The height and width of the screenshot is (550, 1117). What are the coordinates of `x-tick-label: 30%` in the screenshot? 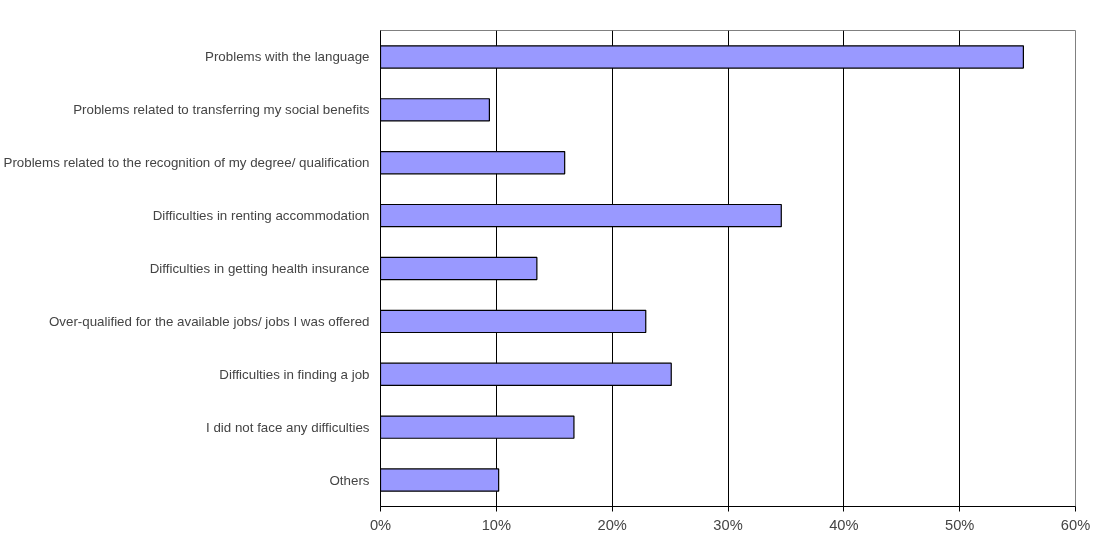 It's located at (728, 524).